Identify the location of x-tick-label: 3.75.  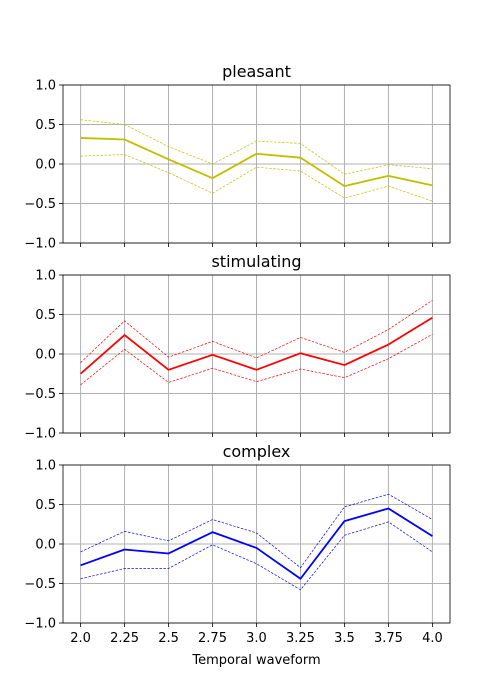
(388, 638).